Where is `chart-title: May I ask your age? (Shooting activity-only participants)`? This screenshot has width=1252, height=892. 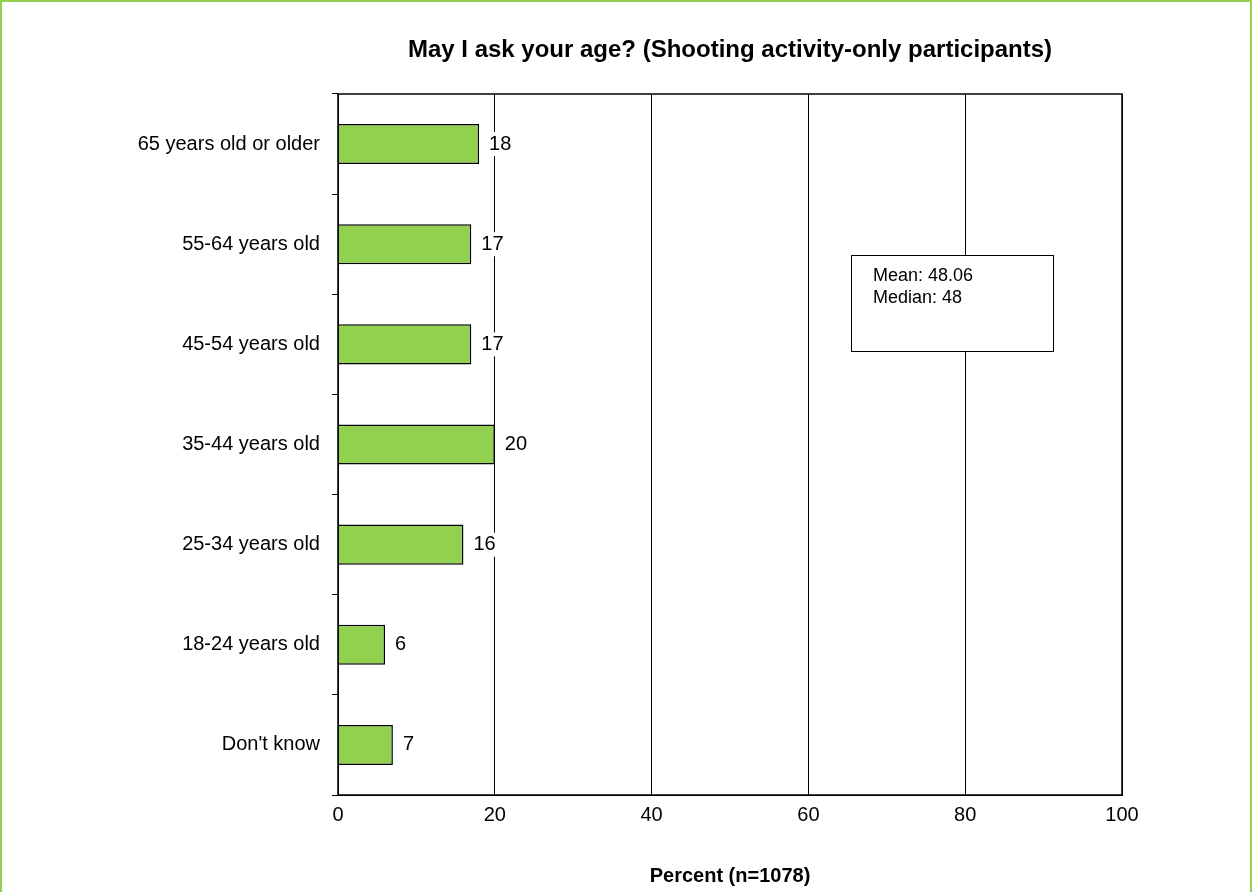
chart-title: May I ask your age? (Shooting activity-only participants) is located at coordinates (730, 48).